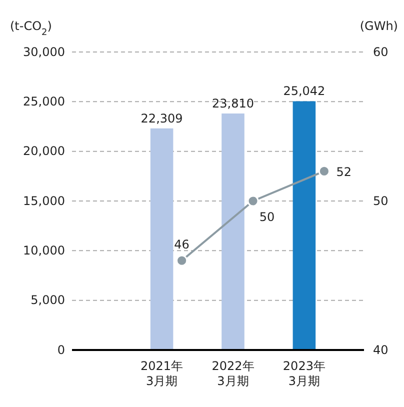 The image size is (404, 407). Describe the element at coordinates (44, 201) in the screenshot. I see `y-tick-label: 15,000` at that location.